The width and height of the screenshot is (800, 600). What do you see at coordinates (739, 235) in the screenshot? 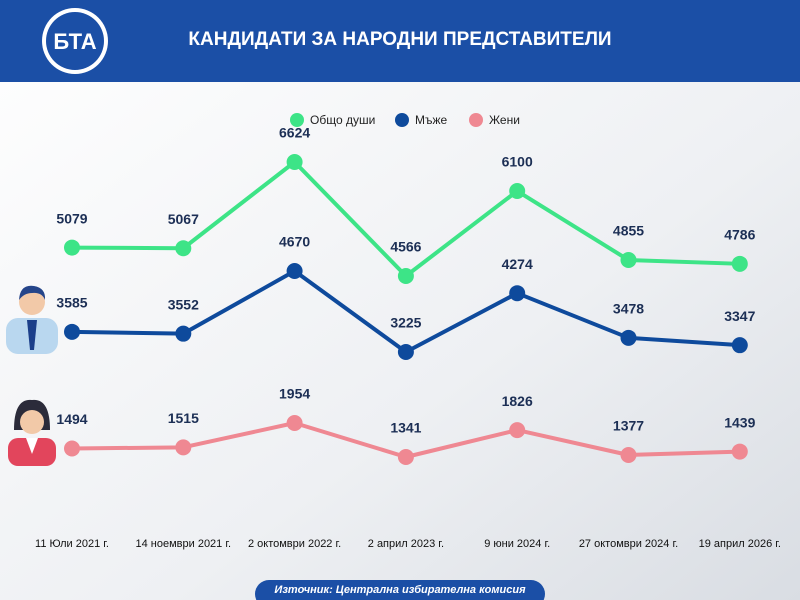
I see `data-label: 4786` at bounding box center [739, 235].